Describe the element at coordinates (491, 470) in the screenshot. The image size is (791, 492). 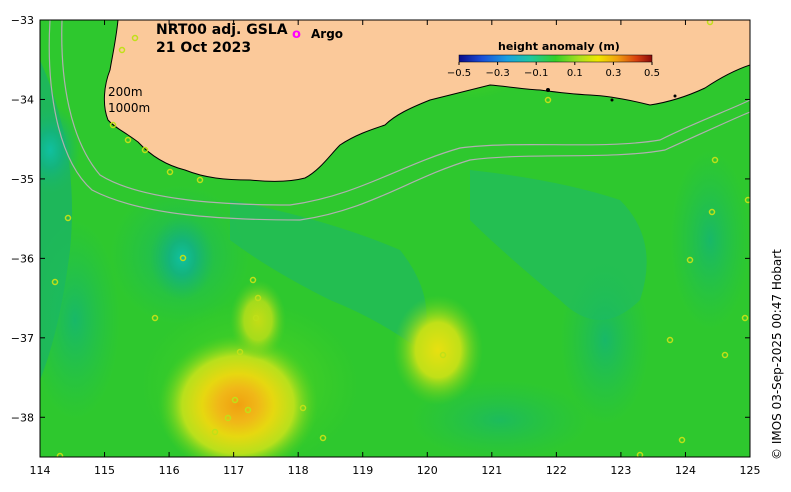
I see `lon-tick-label: 121` at that location.